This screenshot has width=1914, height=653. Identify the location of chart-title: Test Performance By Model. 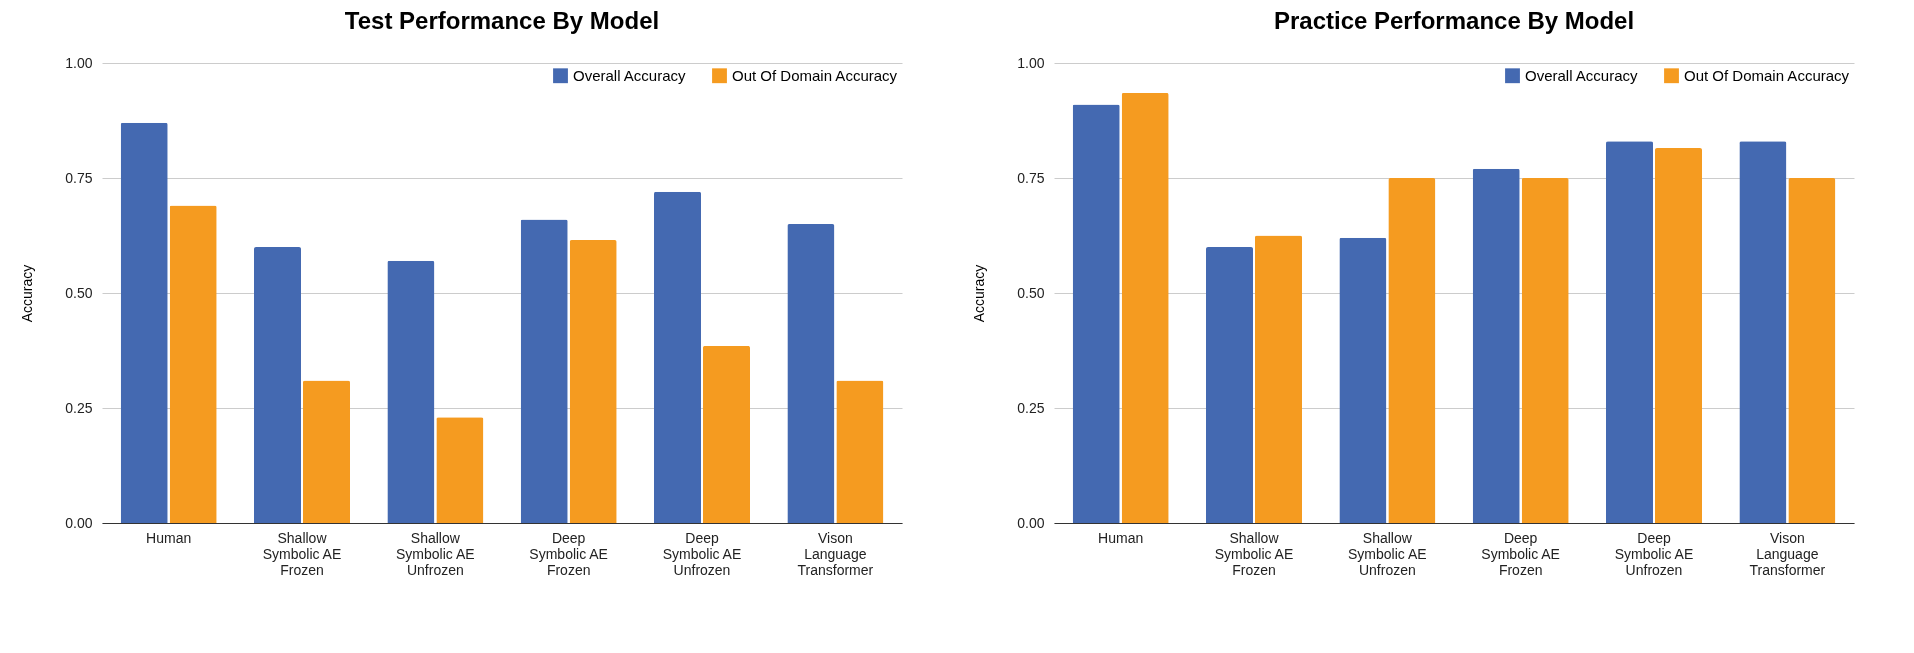
(502, 20).